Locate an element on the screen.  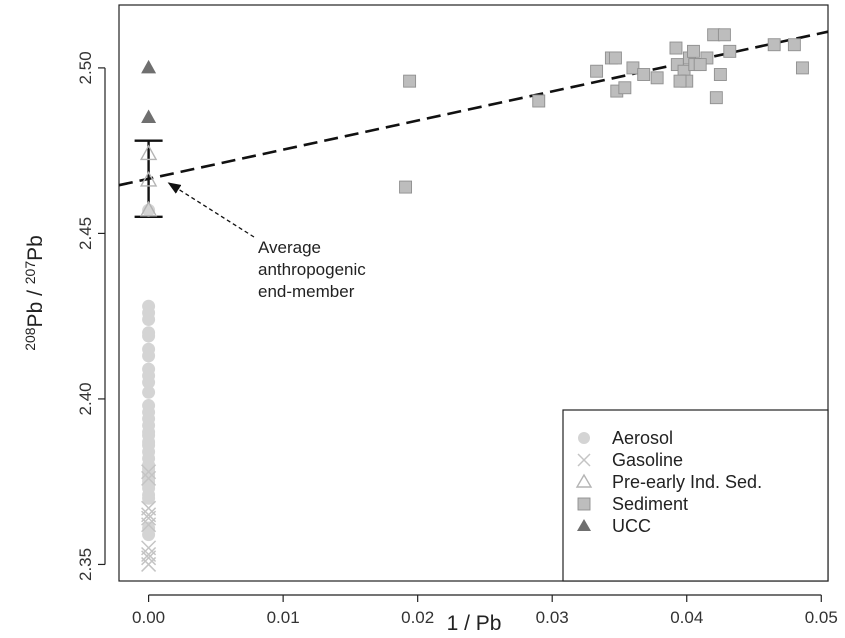
legend-label: Aerosol is located at coordinates (642, 438).